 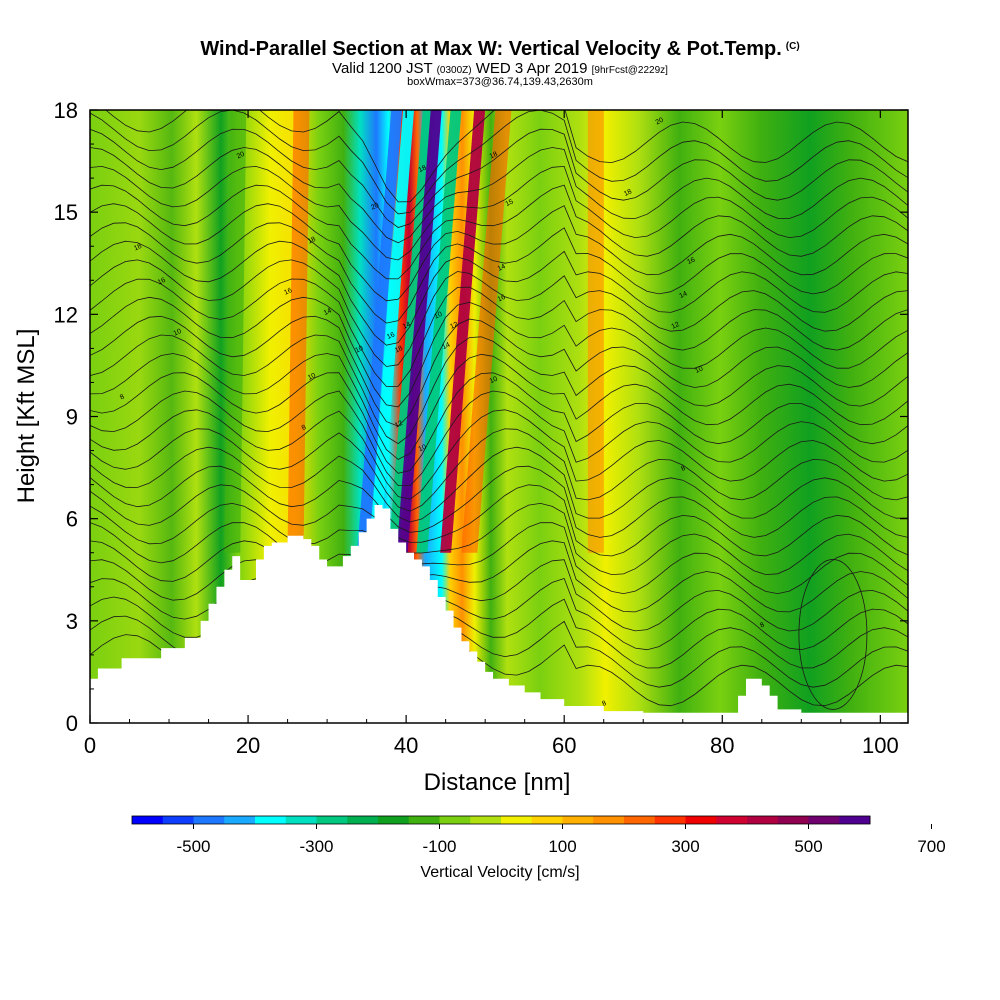 What do you see at coordinates (122, 397) in the screenshot?
I see `contour-label-0: 8` at bounding box center [122, 397].